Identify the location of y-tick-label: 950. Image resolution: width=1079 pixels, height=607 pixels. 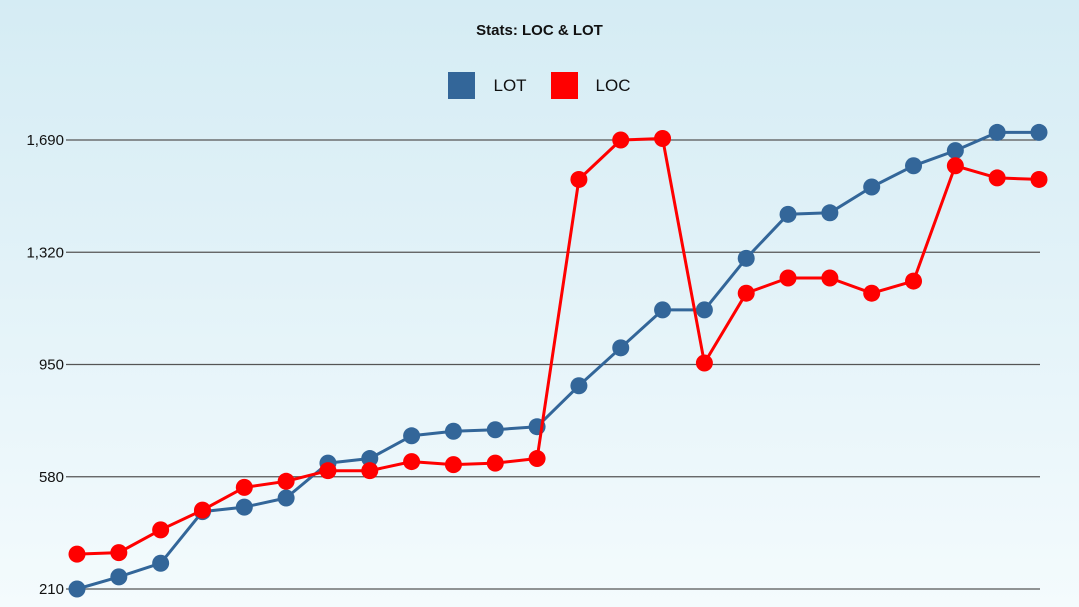
(51, 365).